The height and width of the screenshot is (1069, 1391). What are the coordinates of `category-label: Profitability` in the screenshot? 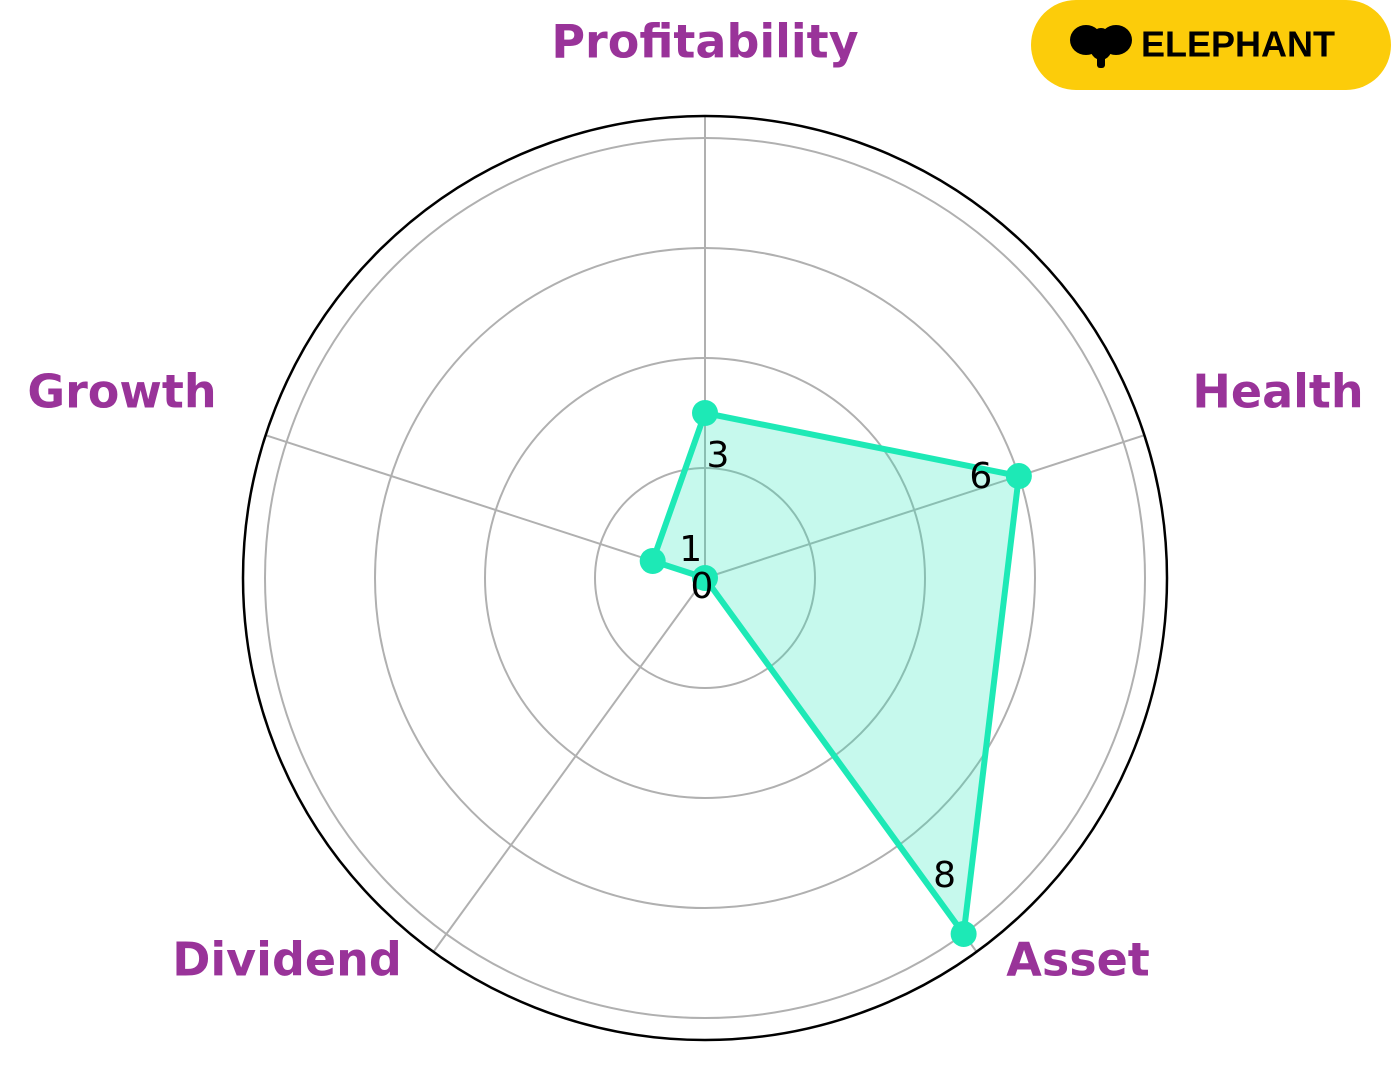 It's located at (704, 42).